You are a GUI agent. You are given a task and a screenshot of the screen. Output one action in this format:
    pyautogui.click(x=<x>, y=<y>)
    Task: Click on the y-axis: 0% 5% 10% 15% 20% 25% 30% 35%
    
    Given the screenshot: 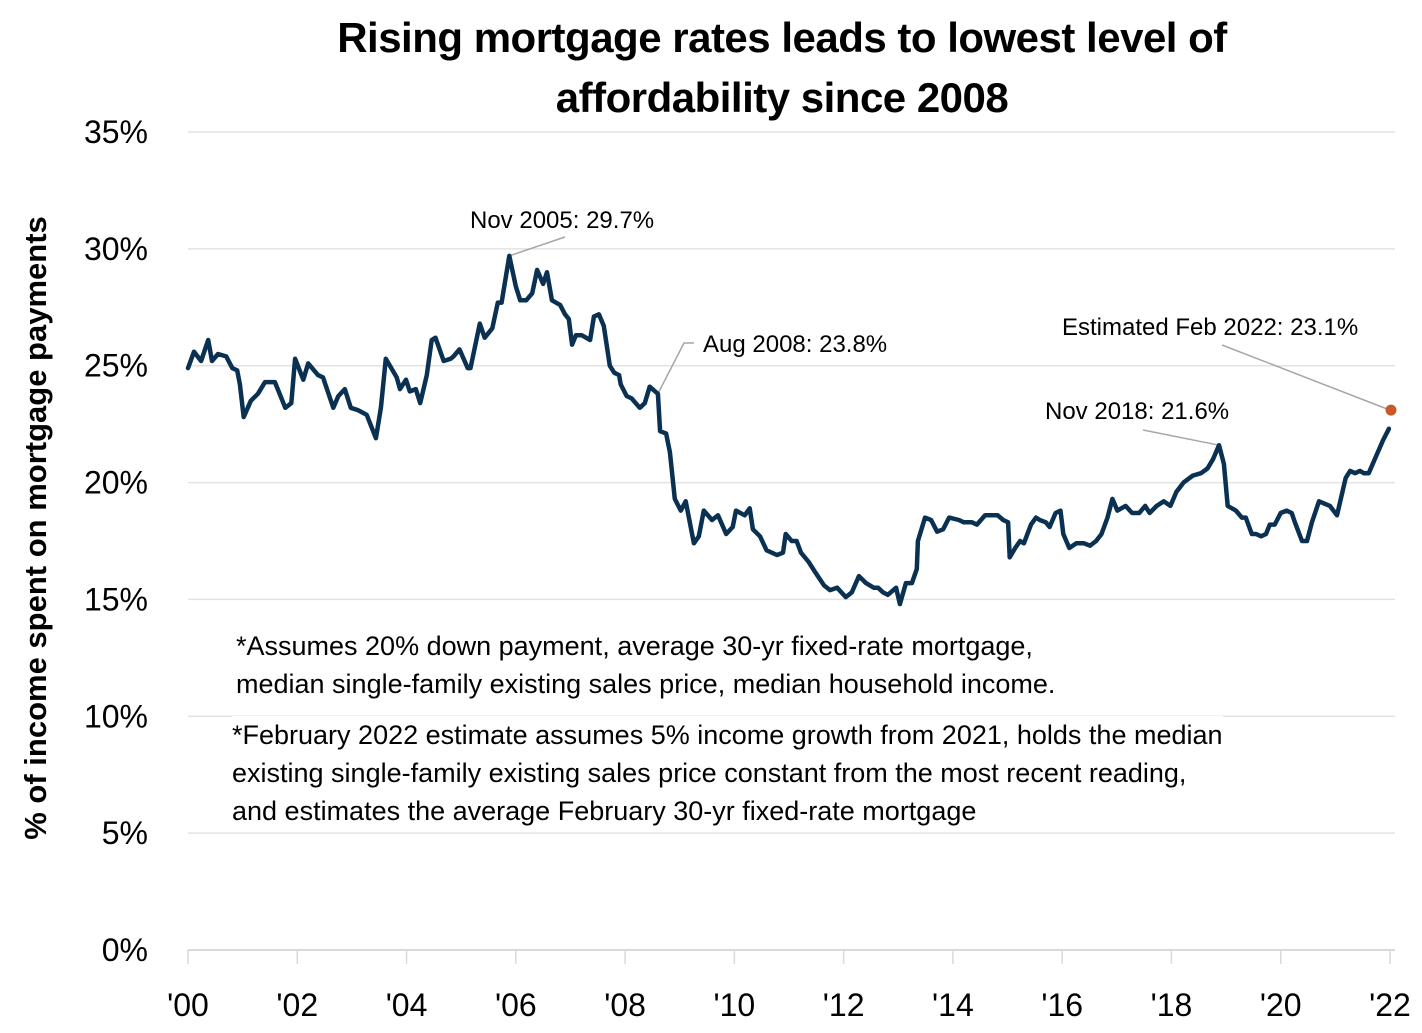 What is the action you would take?
    pyautogui.click(x=116, y=541)
    